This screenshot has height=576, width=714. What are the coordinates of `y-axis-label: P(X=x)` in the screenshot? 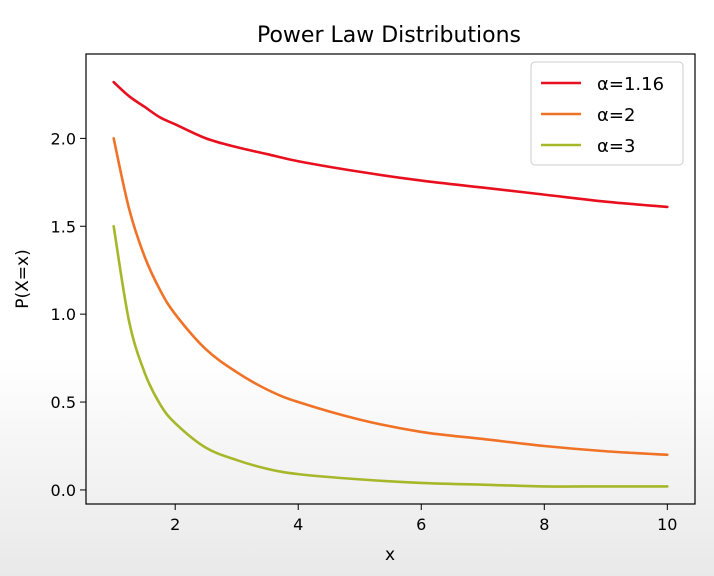 It's located at (23, 278).